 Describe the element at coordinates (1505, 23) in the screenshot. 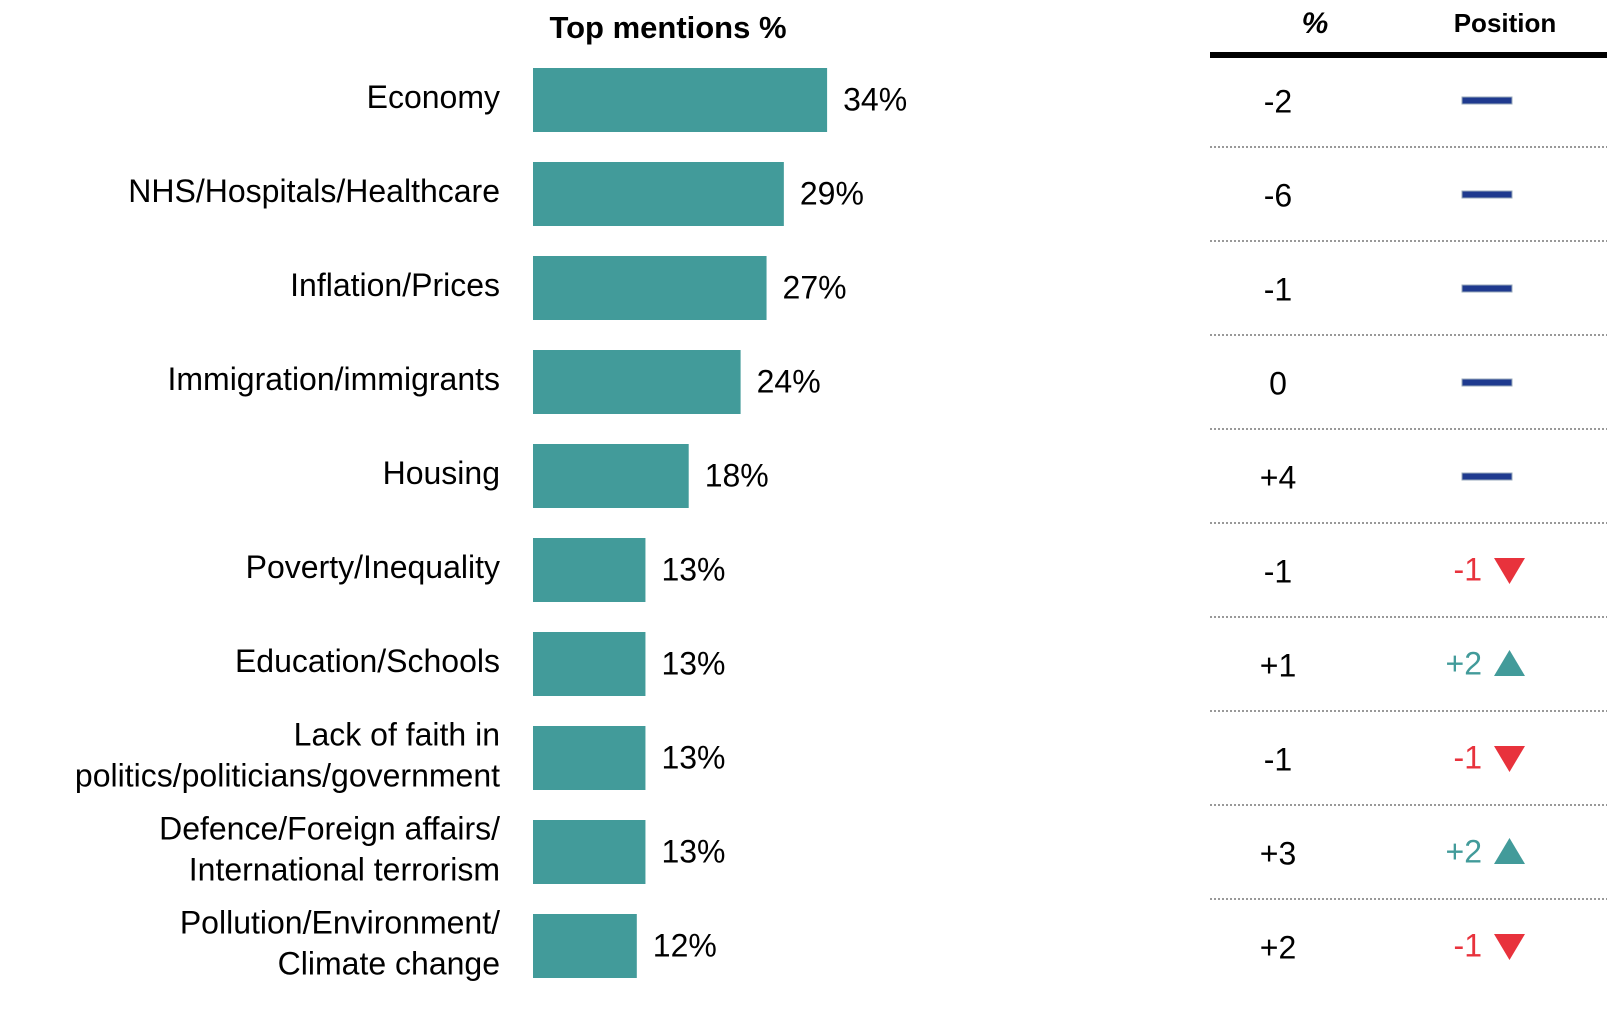

I see `column-header: Position` at that location.